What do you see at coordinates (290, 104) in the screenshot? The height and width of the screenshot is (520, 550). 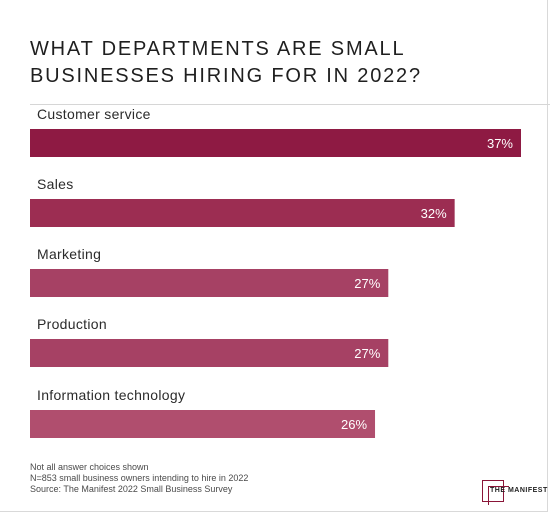 I see `title-divider` at bounding box center [290, 104].